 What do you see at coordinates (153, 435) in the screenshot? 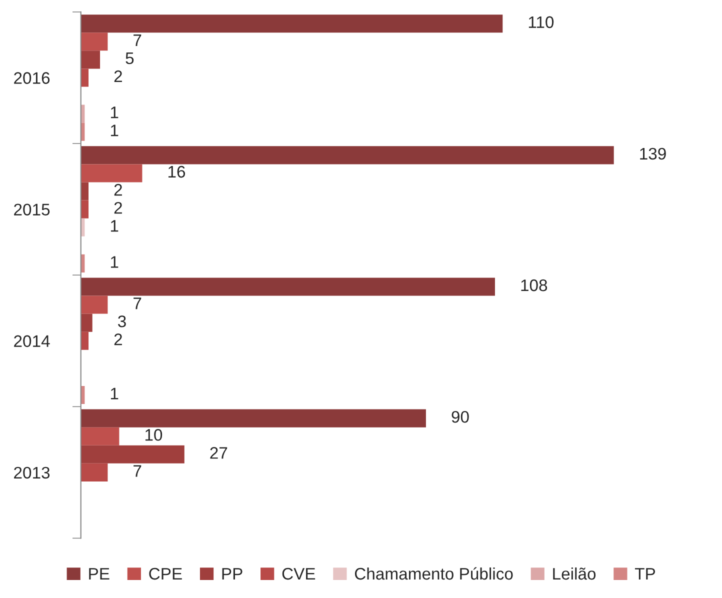
I see `data-label: 10` at bounding box center [153, 435].